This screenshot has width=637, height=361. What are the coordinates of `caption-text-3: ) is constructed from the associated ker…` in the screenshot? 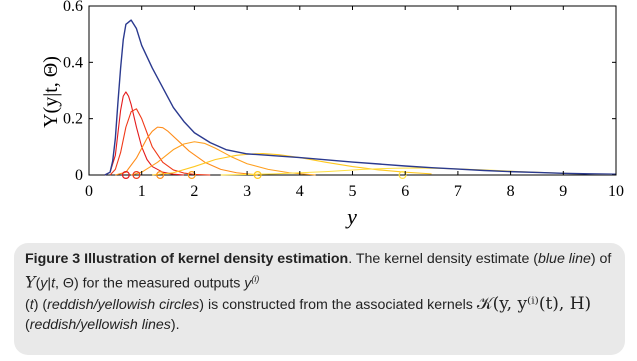 It's located at (338, 304).